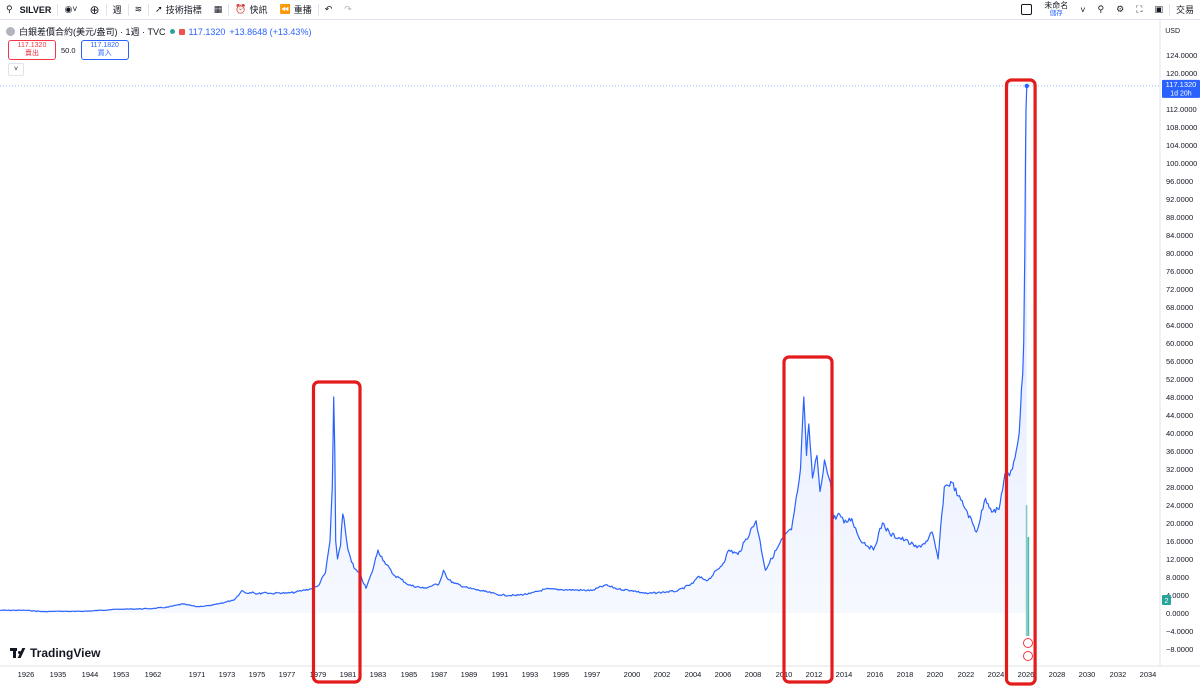 Image resolution: width=1200 pixels, height=688 pixels. I want to click on y-tick-label: 8.0000, so click(1177, 577).